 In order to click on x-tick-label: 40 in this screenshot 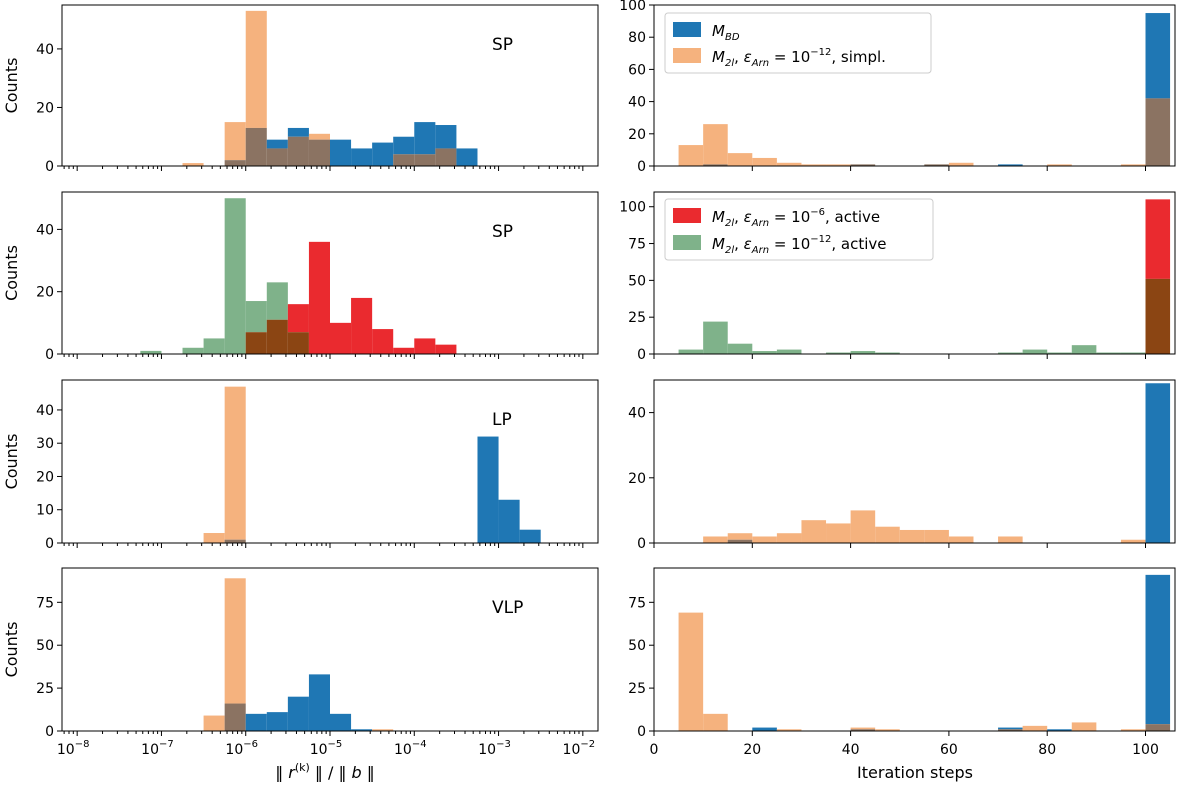, I will do `click(851, 750)`.